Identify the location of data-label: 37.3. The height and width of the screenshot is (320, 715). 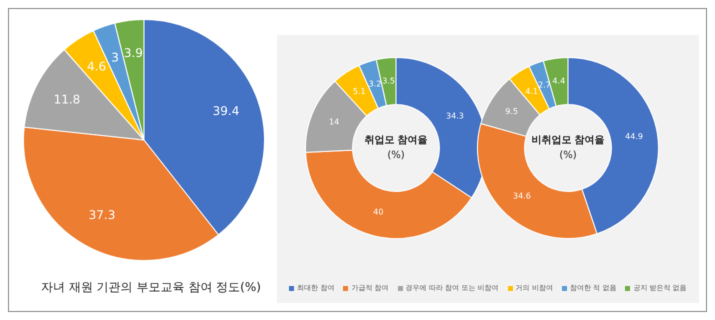
(102, 215).